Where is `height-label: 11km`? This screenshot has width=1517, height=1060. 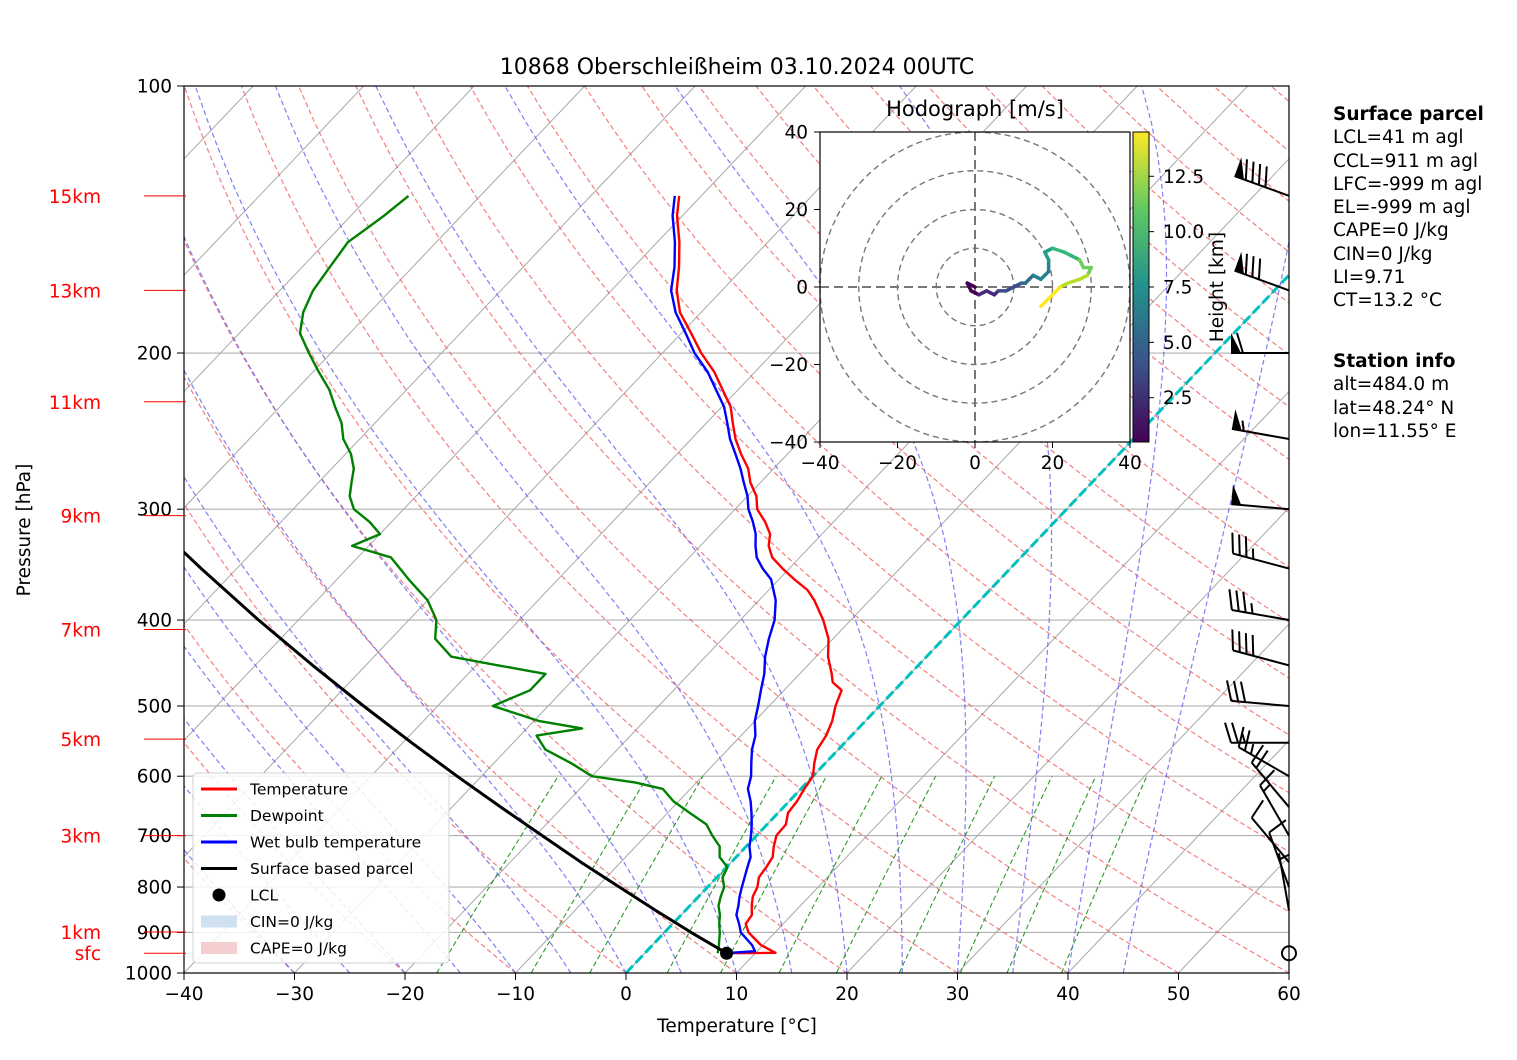 height-label: 11km is located at coordinates (75, 403).